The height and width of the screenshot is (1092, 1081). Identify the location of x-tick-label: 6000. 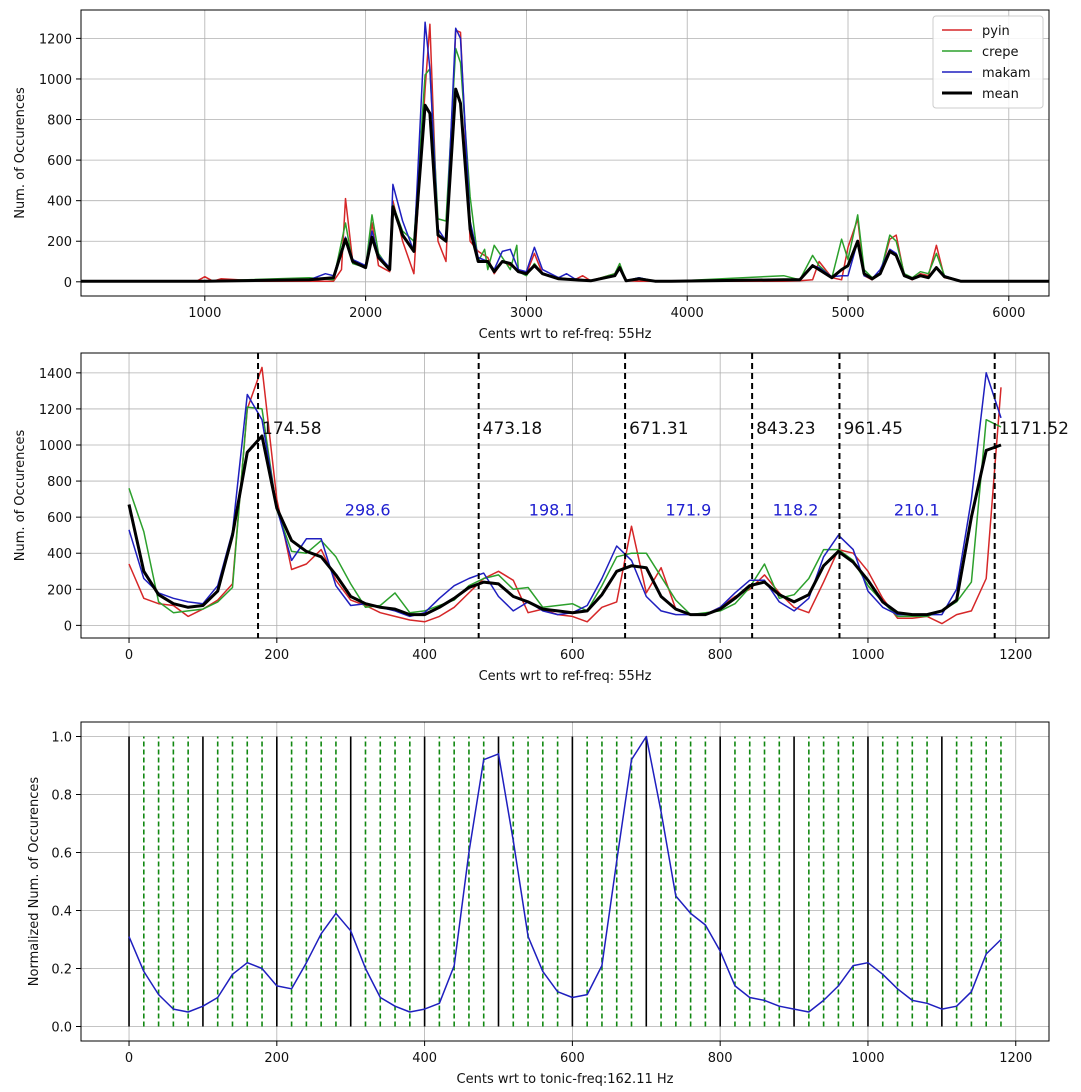
(1008, 313).